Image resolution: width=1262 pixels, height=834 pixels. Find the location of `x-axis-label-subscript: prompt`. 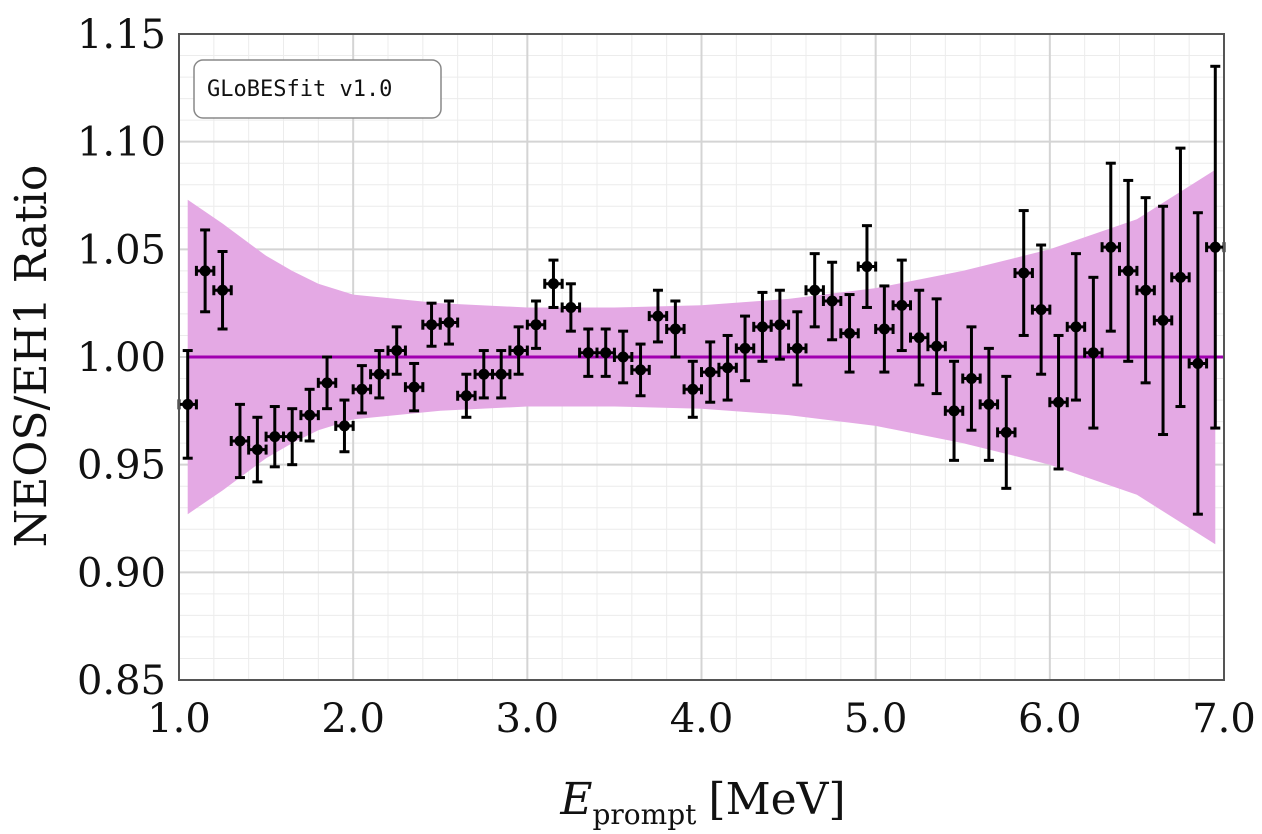

x-axis-label-subscript: prompt is located at coordinates (645, 814).